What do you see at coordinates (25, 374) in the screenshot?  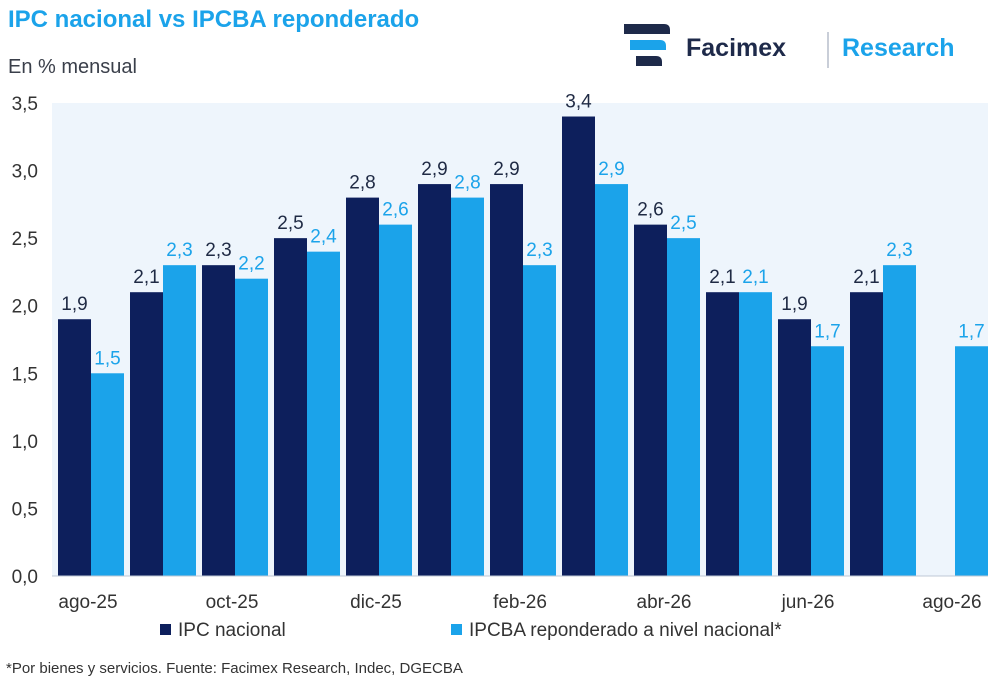 I see `y-tick-label: 1,5` at bounding box center [25, 374].